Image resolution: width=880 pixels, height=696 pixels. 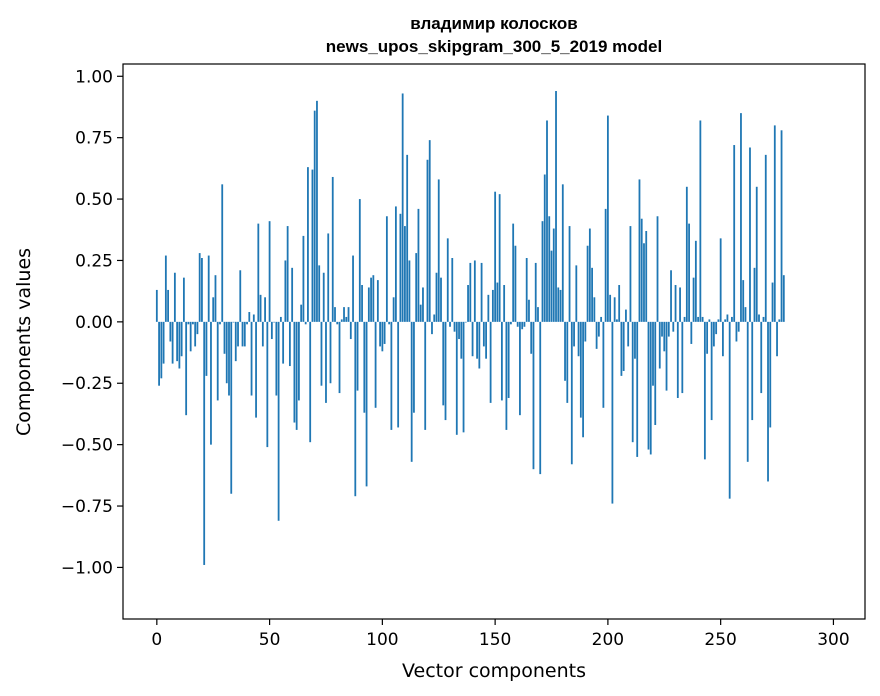 I want to click on x-tick-label: 200, so click(x=608, y=640).